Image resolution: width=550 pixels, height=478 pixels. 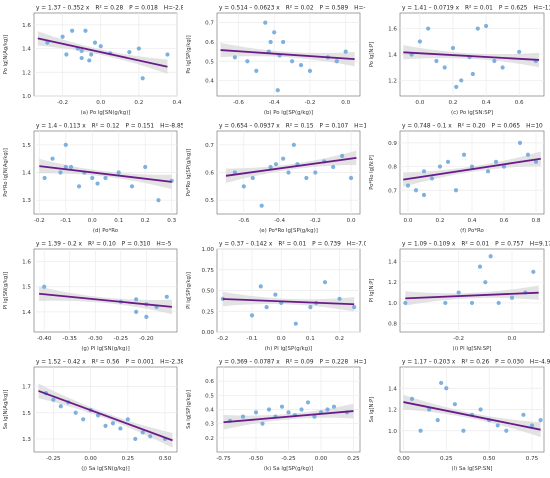 What do you see at coordinates (372, 172) in the screenshot?
I see `y-axis-label: Po*Ro lg[N:P]` at bounding box center [372, 172].